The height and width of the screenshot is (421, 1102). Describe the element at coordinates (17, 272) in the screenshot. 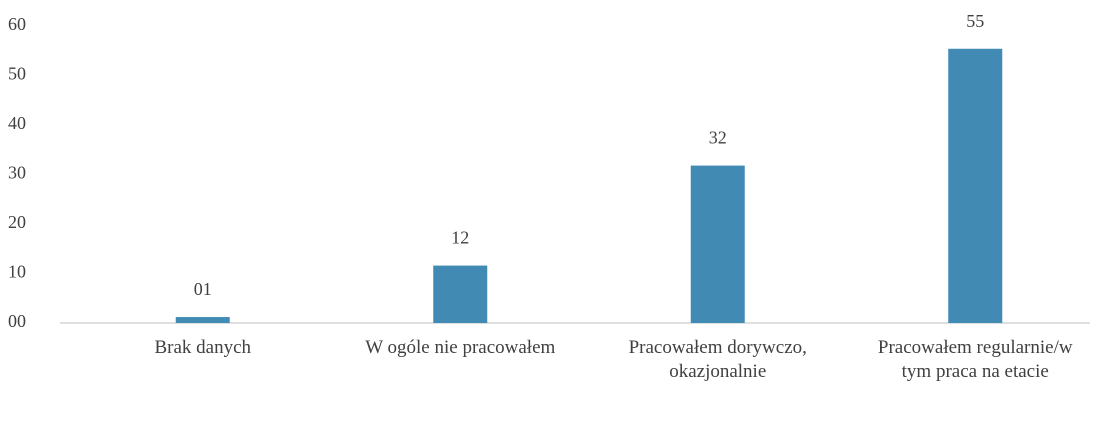

I see `y-tick-label: 10` at that location.